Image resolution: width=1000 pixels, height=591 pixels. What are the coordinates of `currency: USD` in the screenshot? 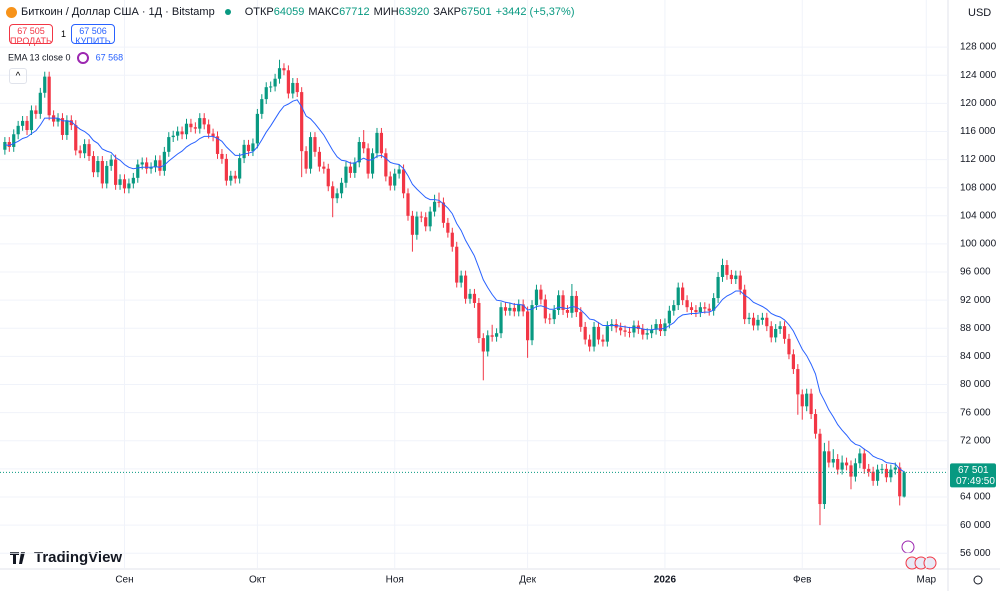 It's located at (979, 13).